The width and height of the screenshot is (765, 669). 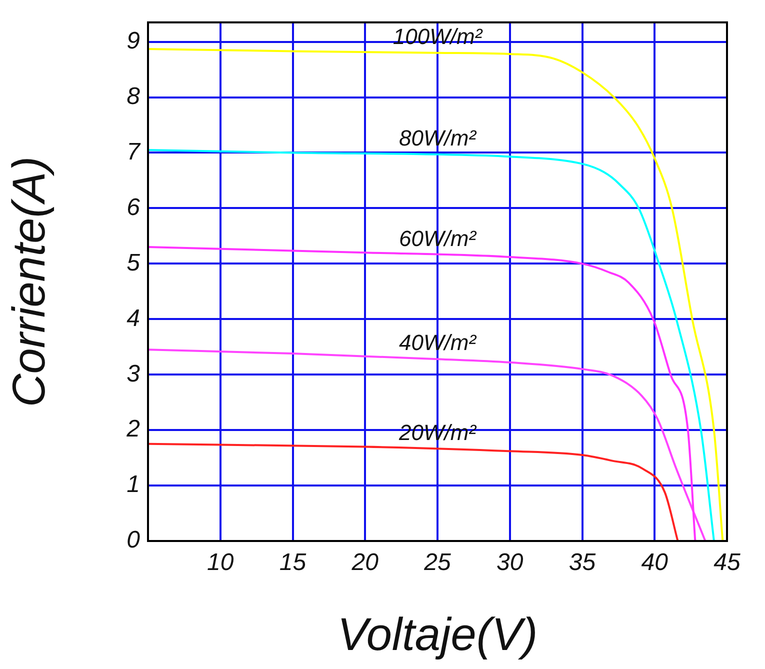 I want to click on x-tick-label: 30, so click(x=510, y=562).